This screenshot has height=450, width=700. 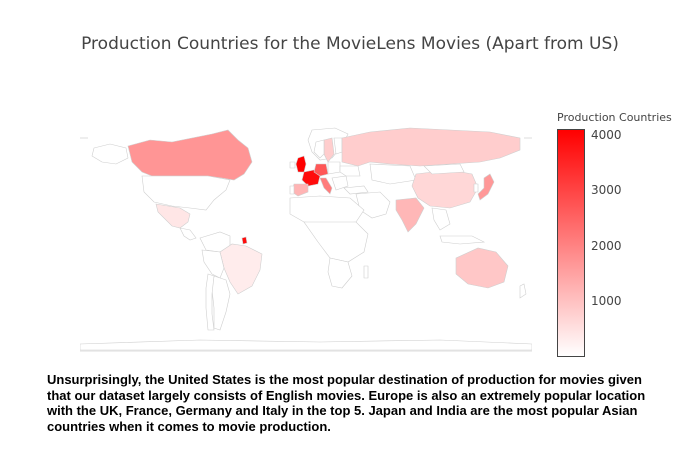 I want to click on country-southeast-asia, so click(x=441, y=219).